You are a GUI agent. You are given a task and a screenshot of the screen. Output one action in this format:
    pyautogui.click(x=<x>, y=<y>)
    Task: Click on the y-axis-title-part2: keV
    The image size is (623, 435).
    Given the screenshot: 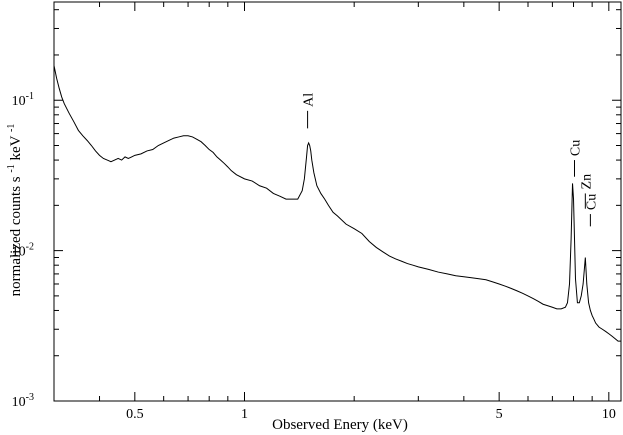 What is the action you would take?
    pyautogui.click(x=16, y=147)
    